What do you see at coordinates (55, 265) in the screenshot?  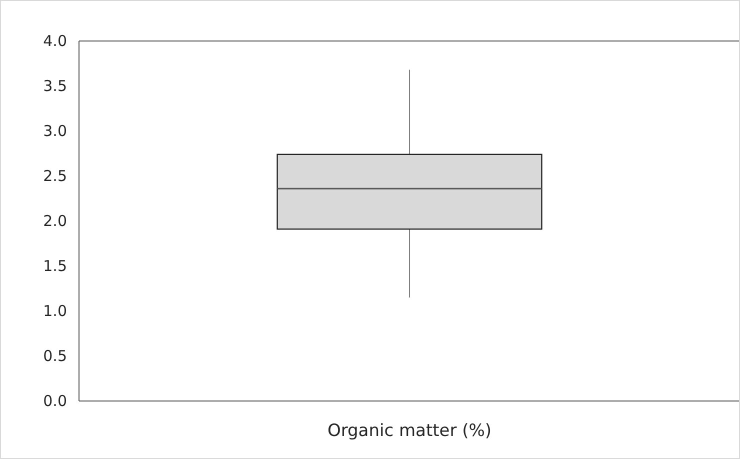 I see `y-tick-label: 1.5` at bounding box center [55, 265].